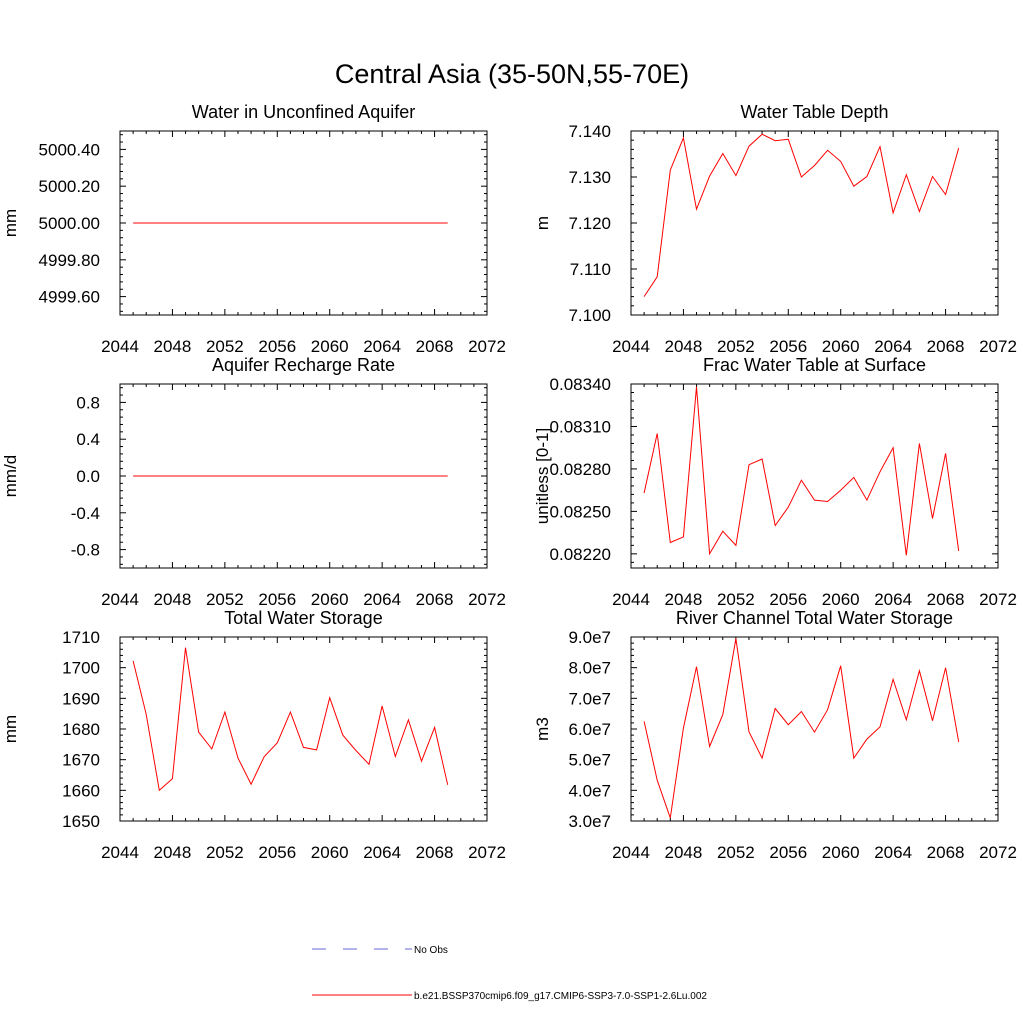  Describe the element at coordinates (589, 821) in the screenshot. I see `y-tick-label: 3.0e7` at that location.